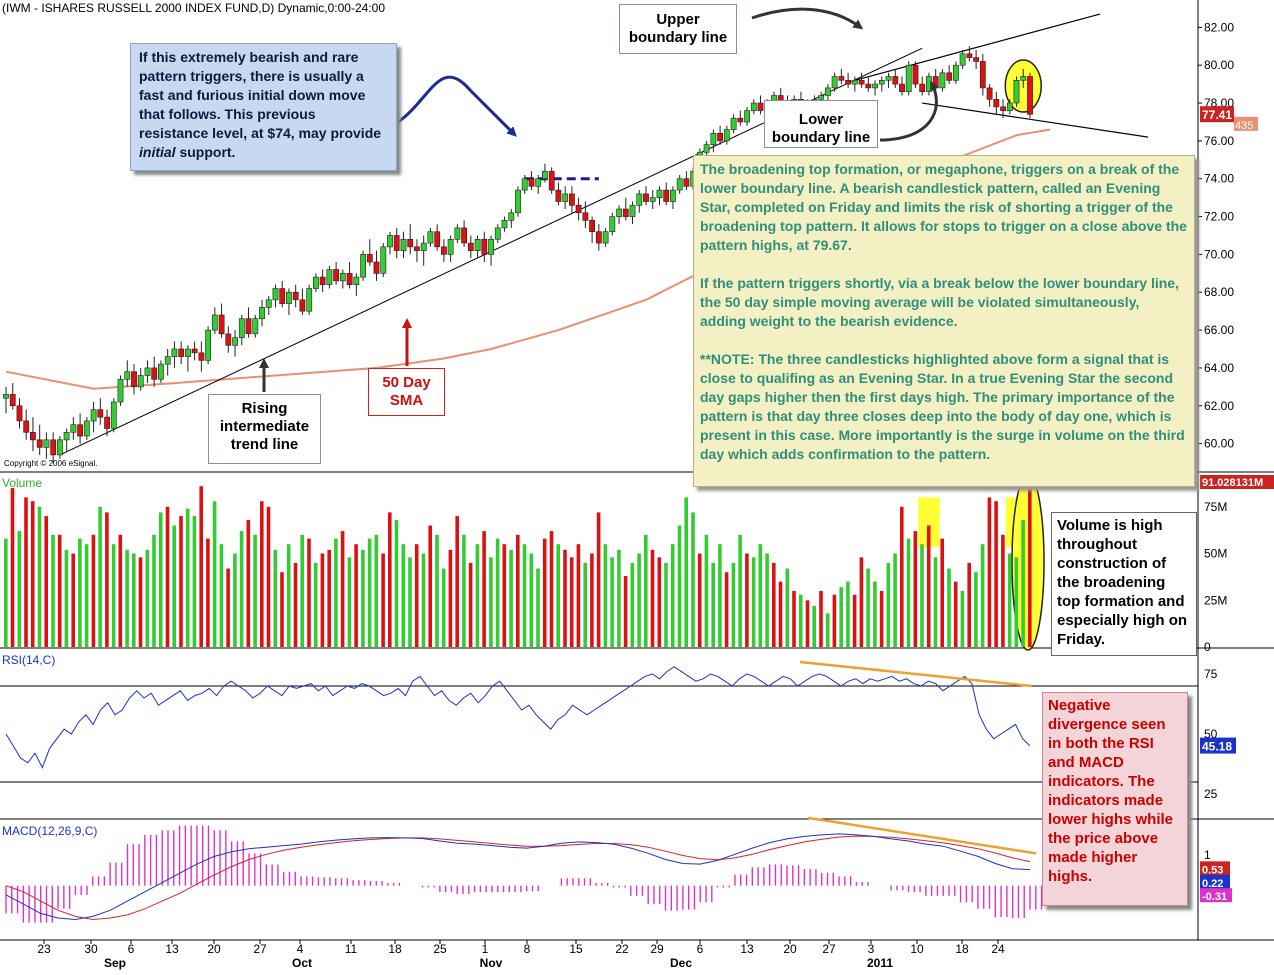  Describe the element at coordinates (922, 835) in the screenshot. I see `macd-divergence-line` at that location.